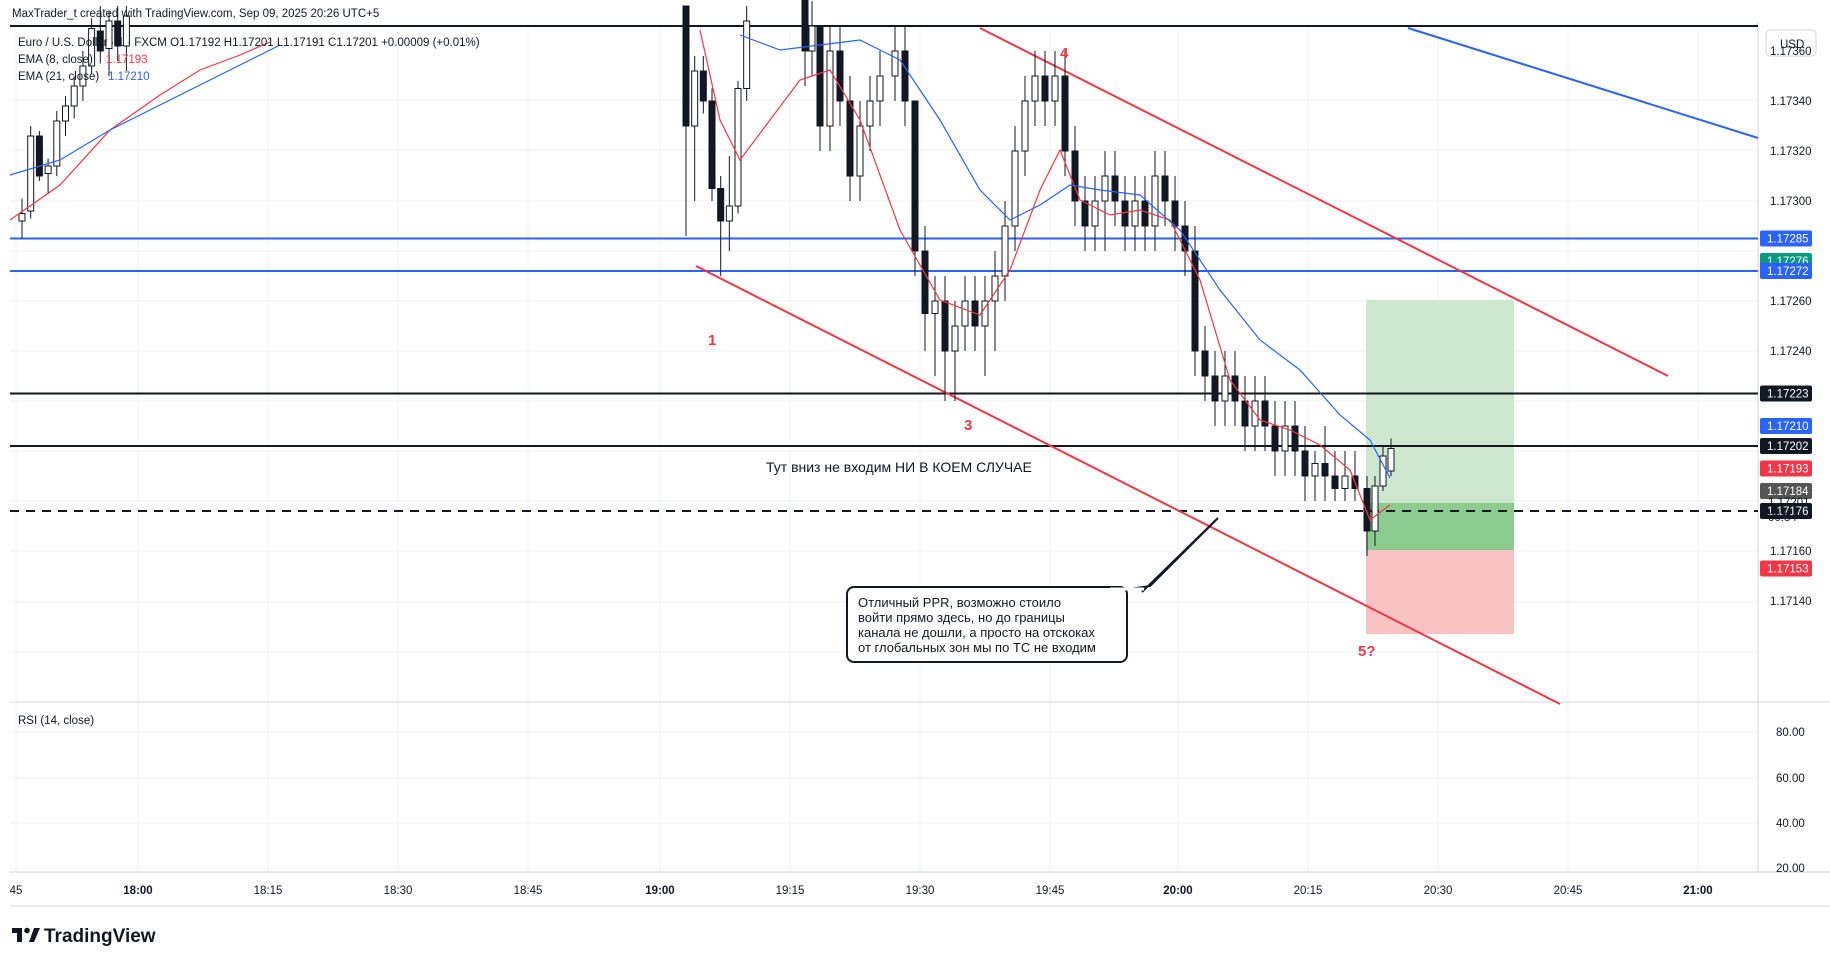 The image size is (1830, 969). I want to click on rsi-label: RSI (14, close), so click(56, 721).